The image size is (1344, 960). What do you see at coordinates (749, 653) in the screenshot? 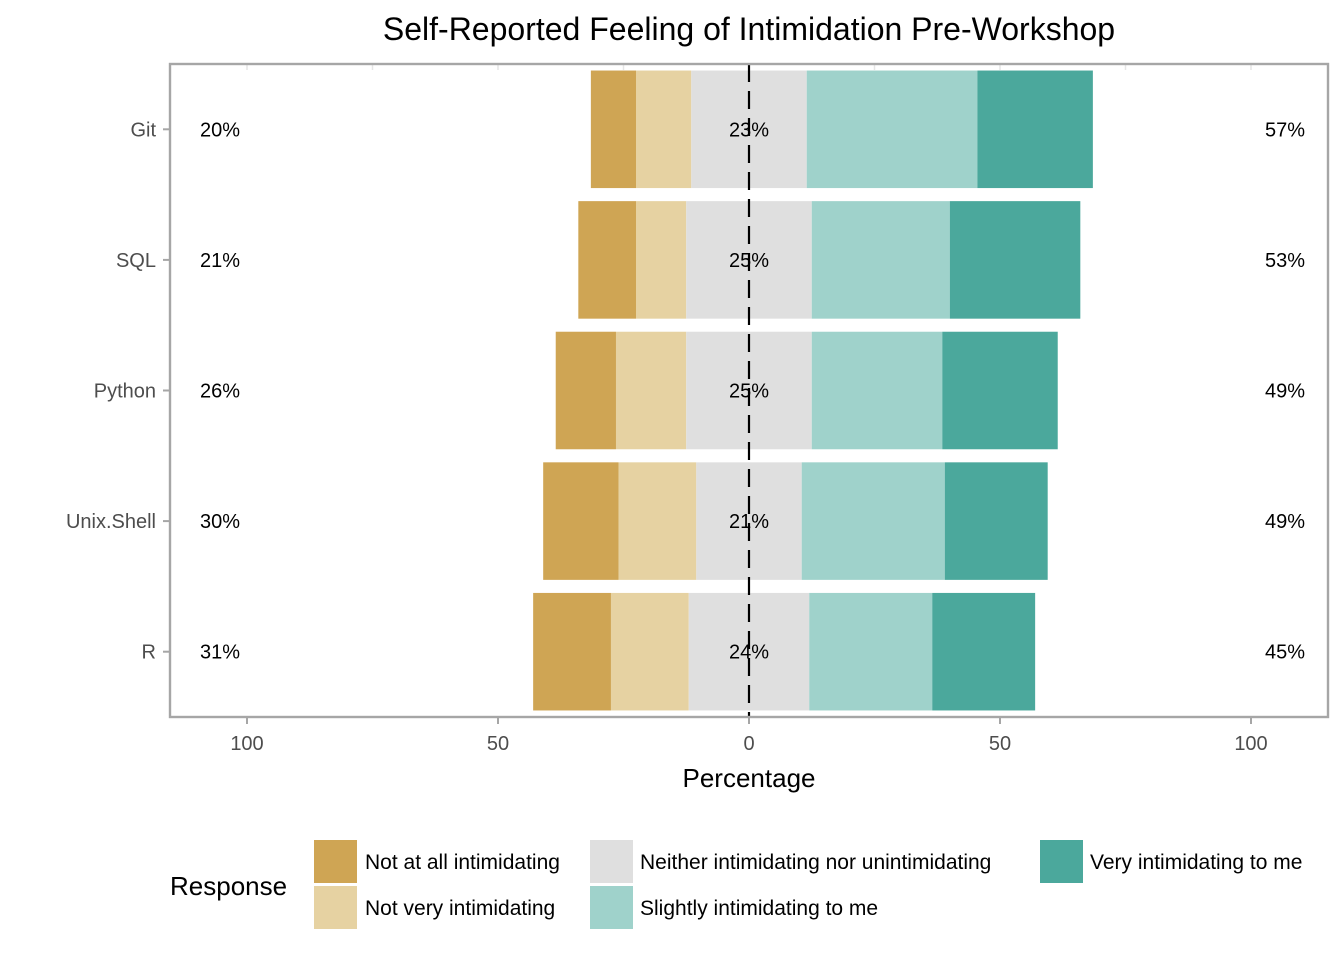
I see `center-percent-label: 24%` at bounding box center [749, 653].